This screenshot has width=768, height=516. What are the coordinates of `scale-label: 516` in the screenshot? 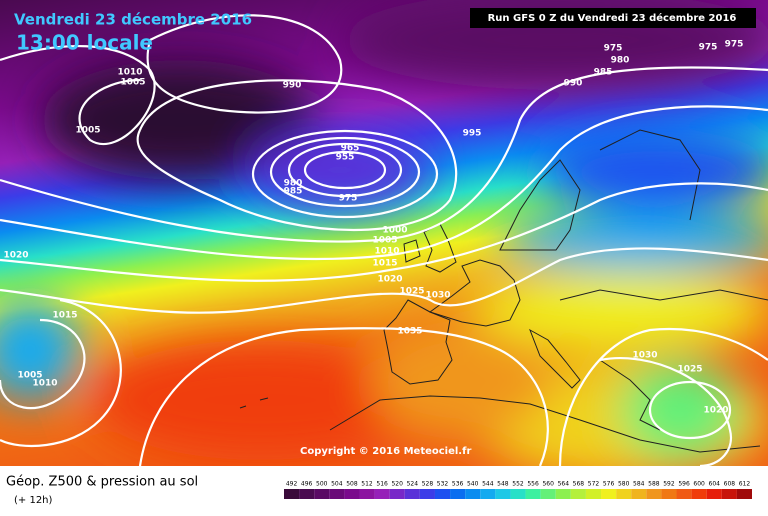 It's located at (382, 484).